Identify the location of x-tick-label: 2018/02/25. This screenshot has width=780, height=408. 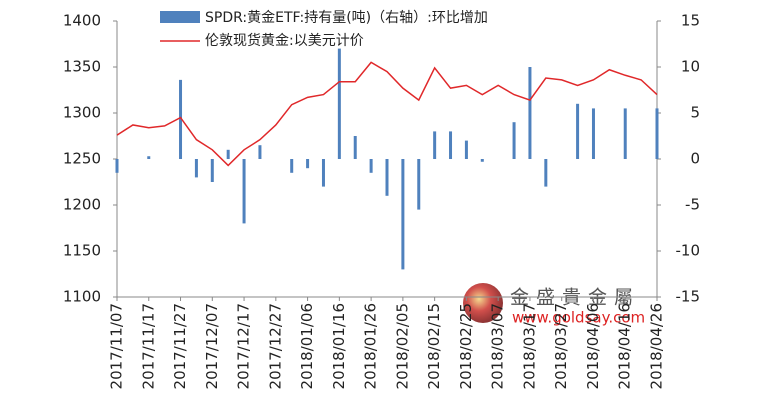
(466, 346).